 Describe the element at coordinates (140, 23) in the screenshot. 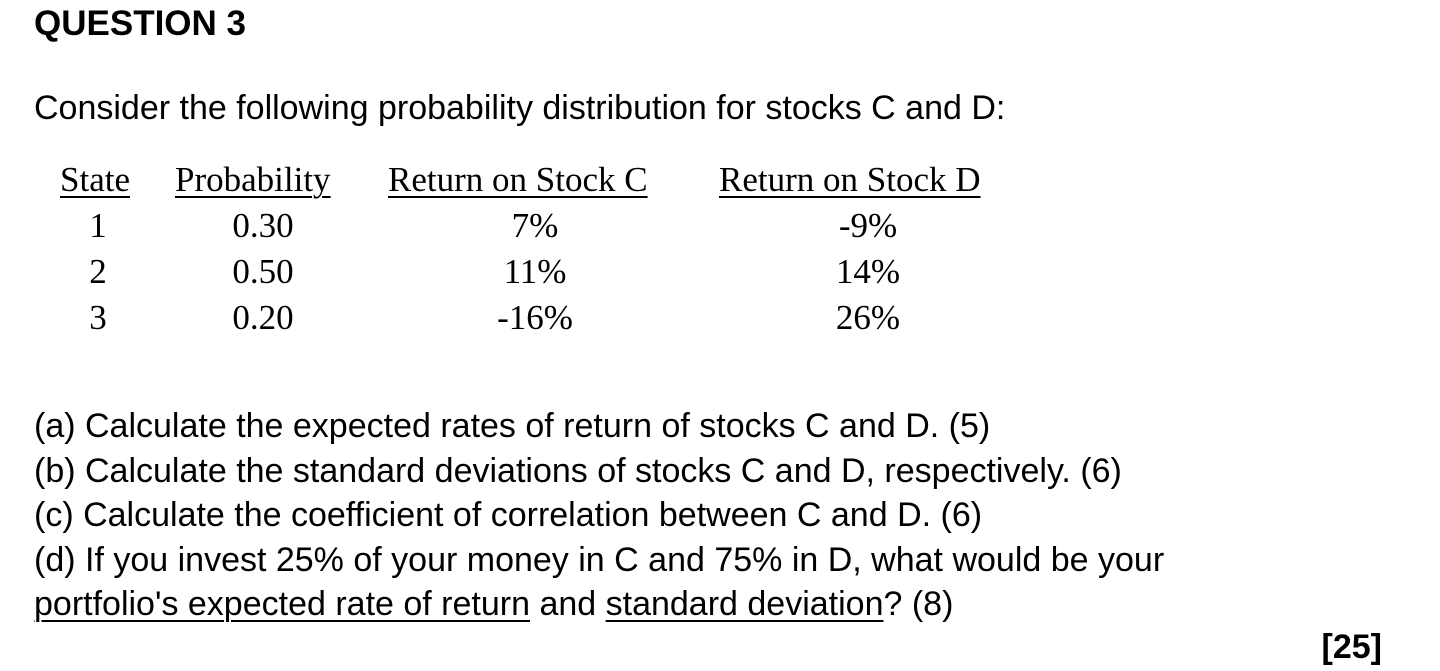

I see `question-heading: QUESTION 3` at that location.